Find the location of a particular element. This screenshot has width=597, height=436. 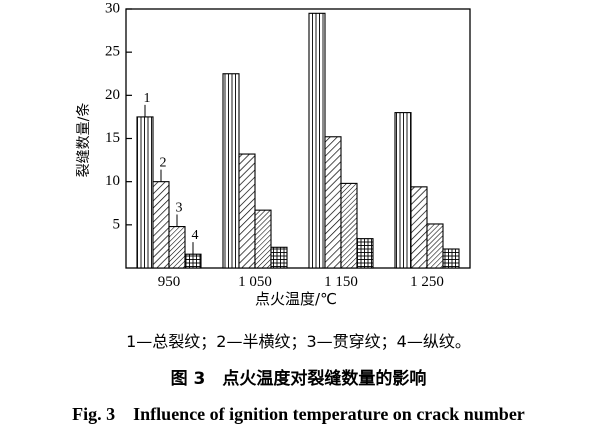

y-tick-label: 5 is located at coordinates (117, 224).